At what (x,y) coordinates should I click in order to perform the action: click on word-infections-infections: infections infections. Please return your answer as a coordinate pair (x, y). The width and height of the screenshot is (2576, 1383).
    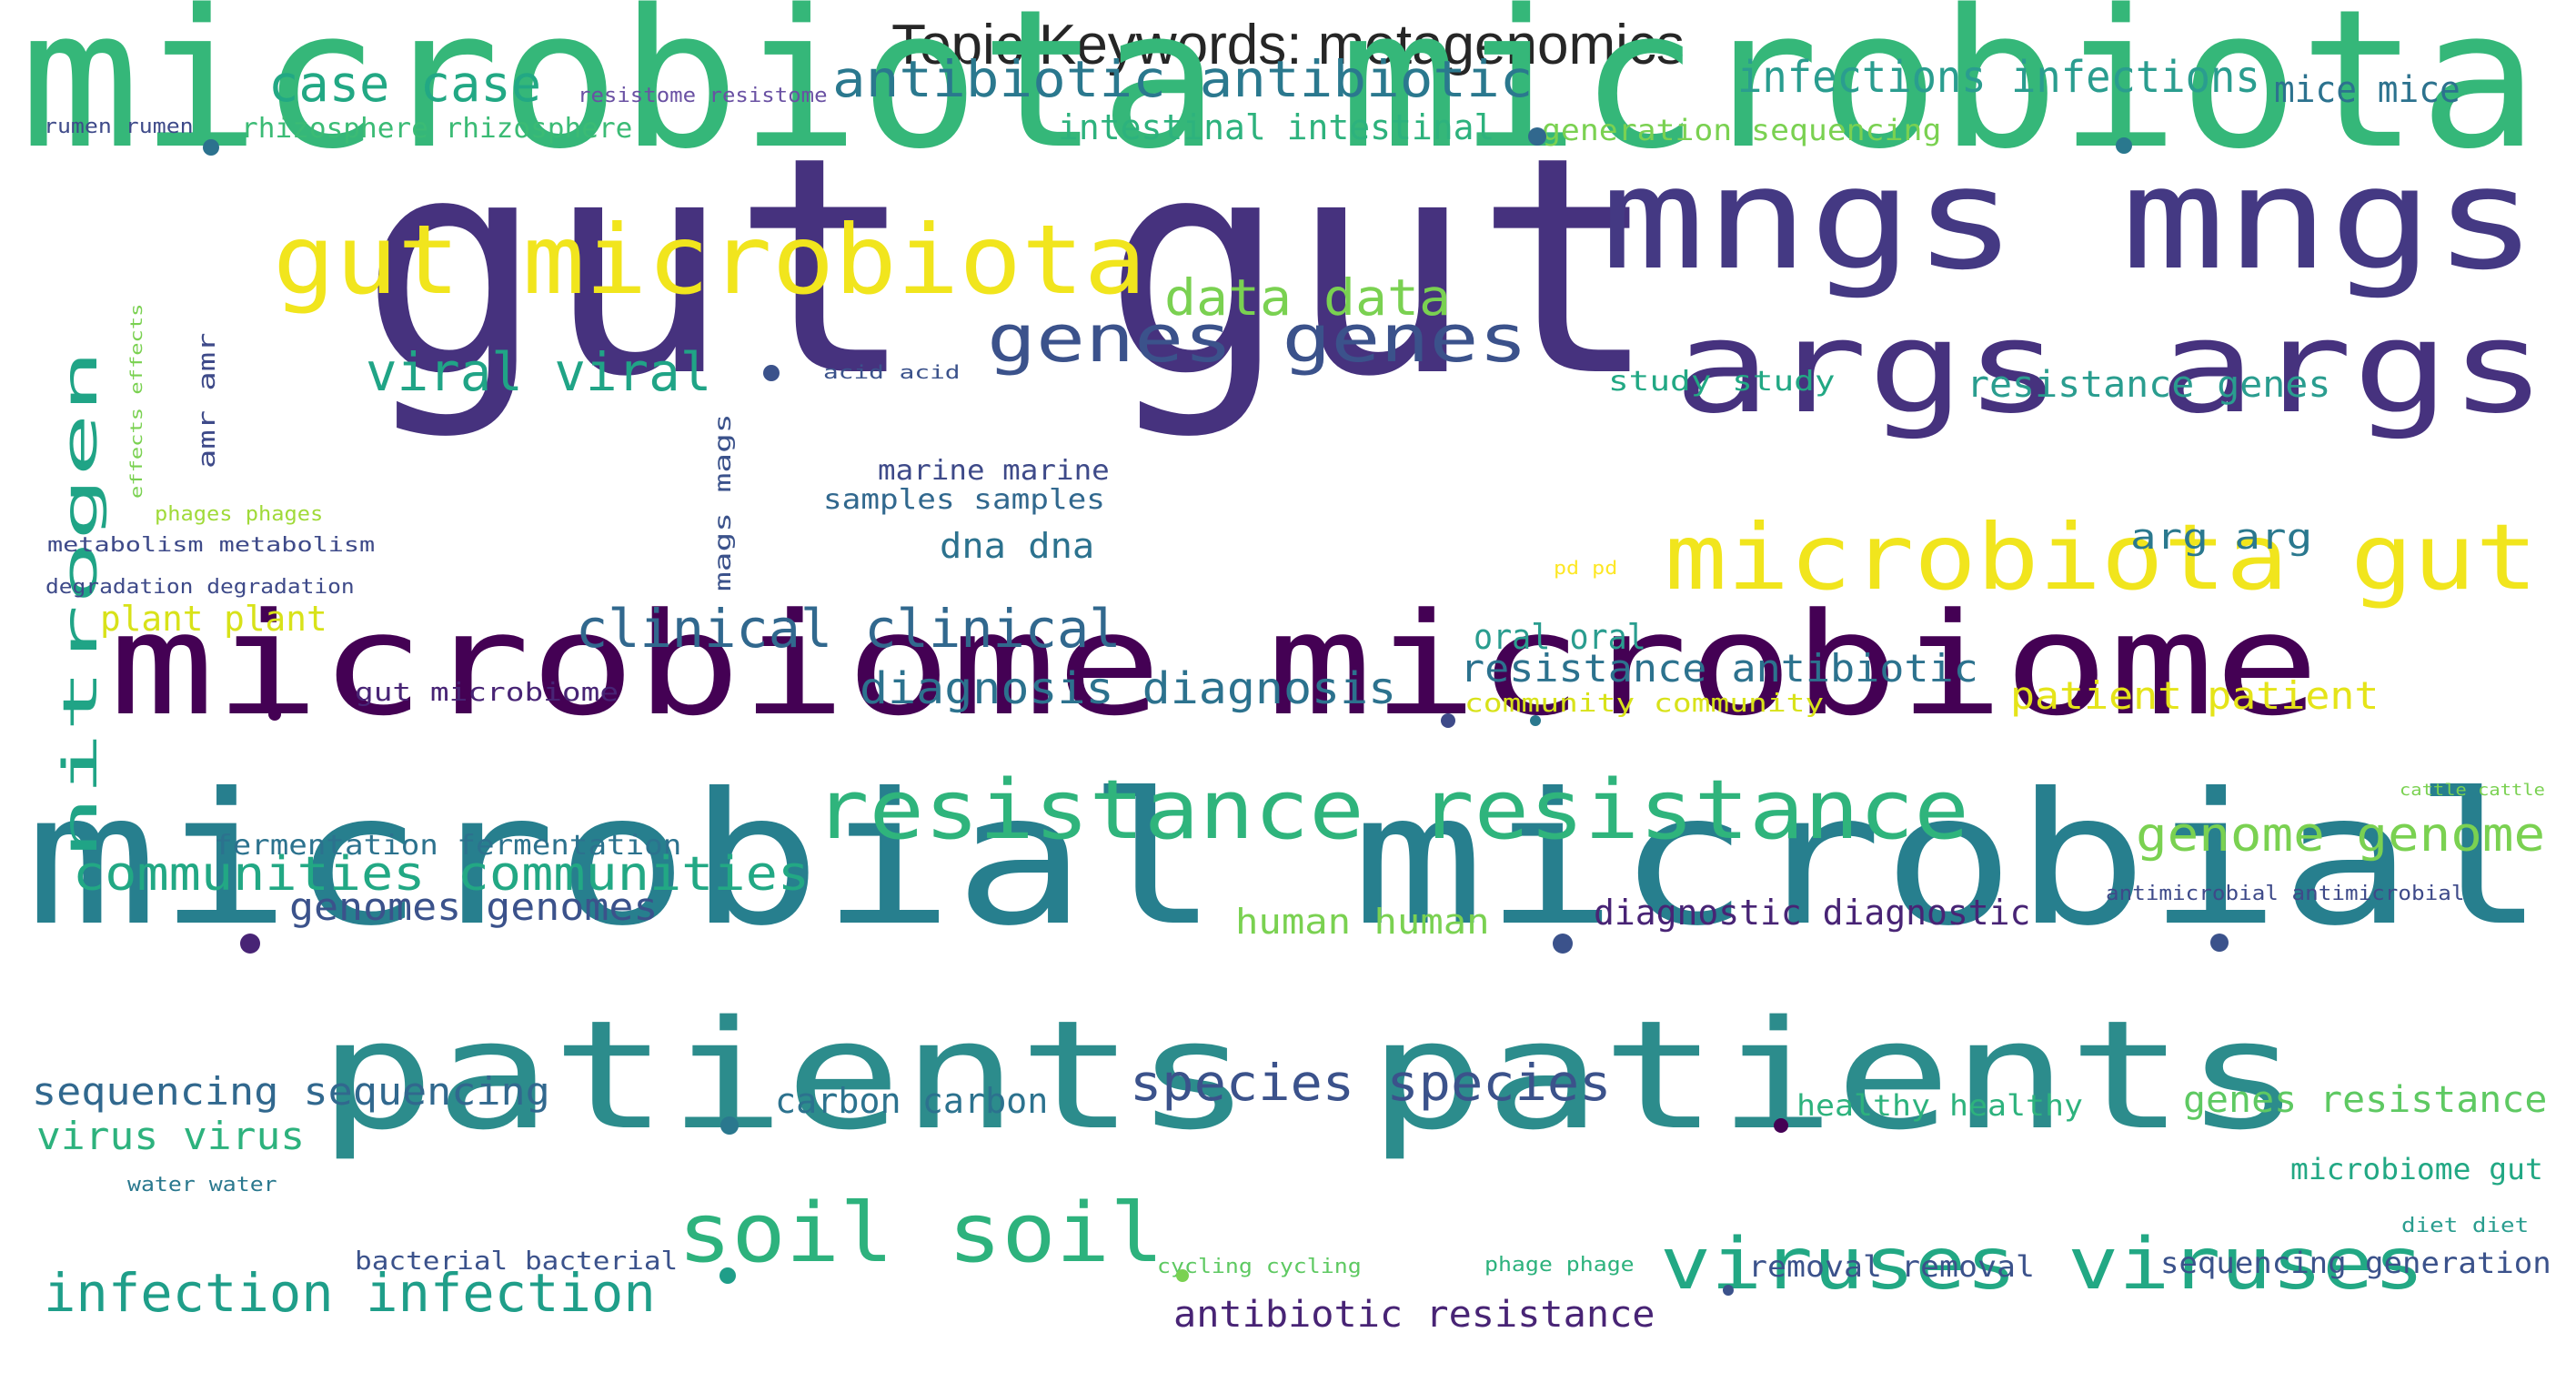
    Looking at the image, I should click on (1998, 77).